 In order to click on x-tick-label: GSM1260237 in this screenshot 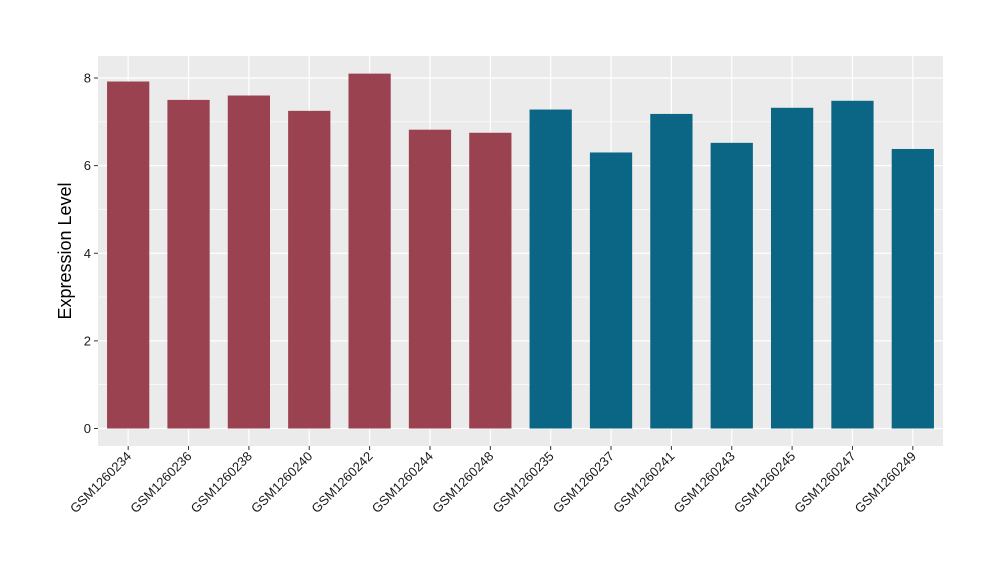, I will do `click(583, 482)`.